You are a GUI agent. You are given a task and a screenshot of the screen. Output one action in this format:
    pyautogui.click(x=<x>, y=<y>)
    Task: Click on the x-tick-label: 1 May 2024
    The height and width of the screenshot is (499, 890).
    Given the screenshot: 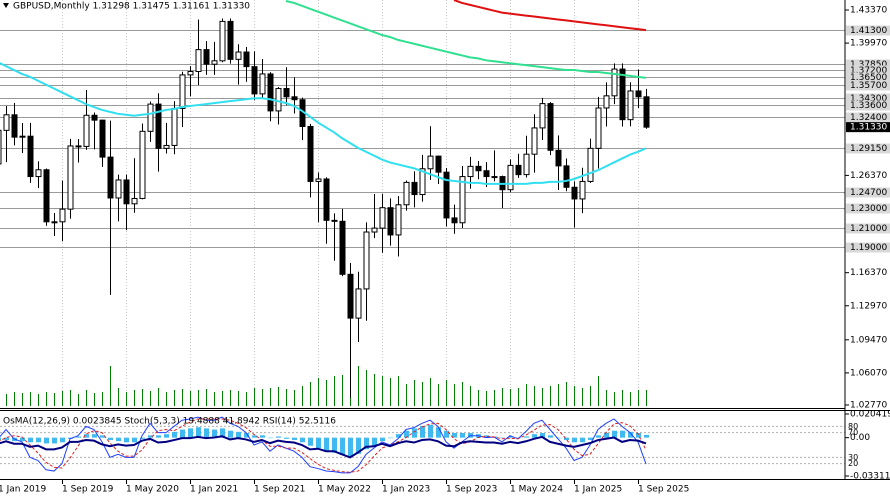 What is the action you would take?
    pyautogui.click(x=536, y=490)
    